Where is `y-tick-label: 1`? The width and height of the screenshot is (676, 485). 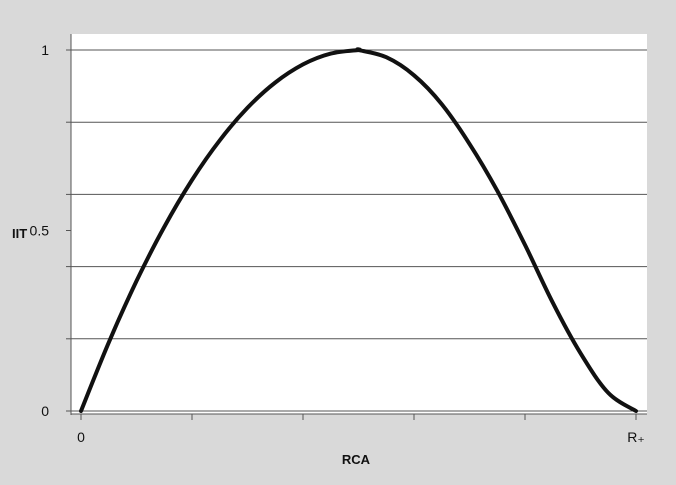
y-tick-label: 1 is located at coordinates (45, 50).